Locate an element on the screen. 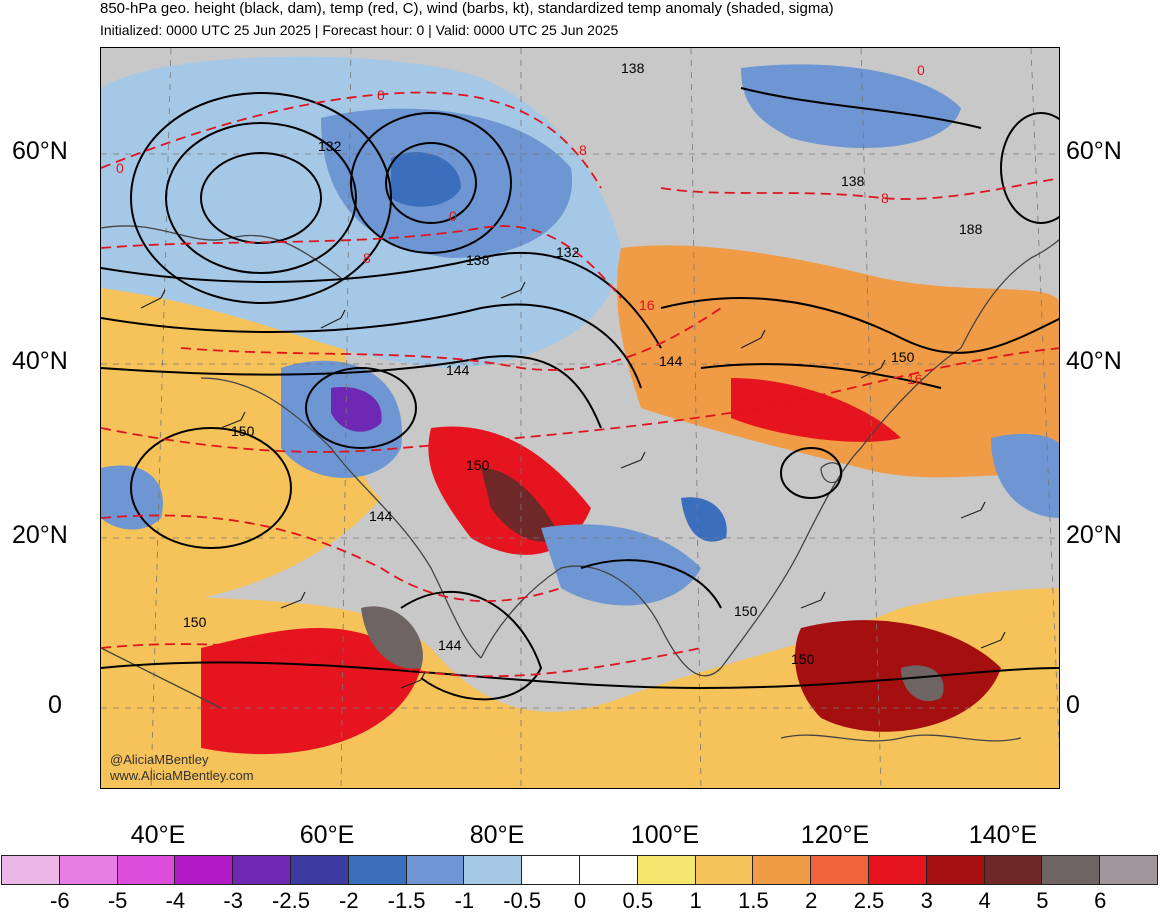 The image size is (1160, 914). colorbar-label: -2 is located at coordinates (349, 900).